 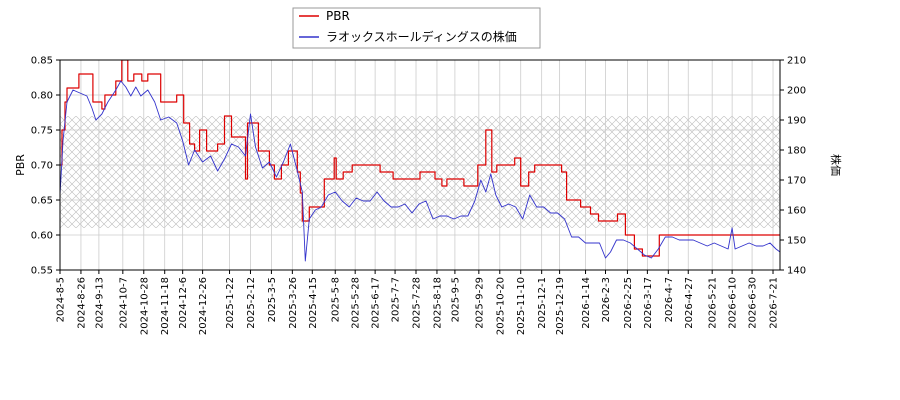 What do you see at coordinates (42, 96) in the screenshot?
I see `left-tick-label: 0.80` at bounding box center [42, 96].